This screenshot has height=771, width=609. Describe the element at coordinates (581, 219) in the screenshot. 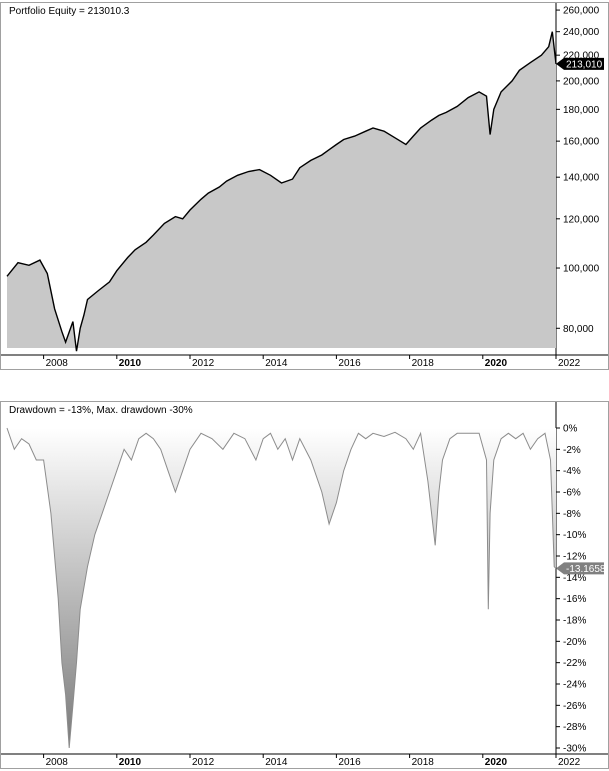

I see `y-tick-label: 120,000` at that location.